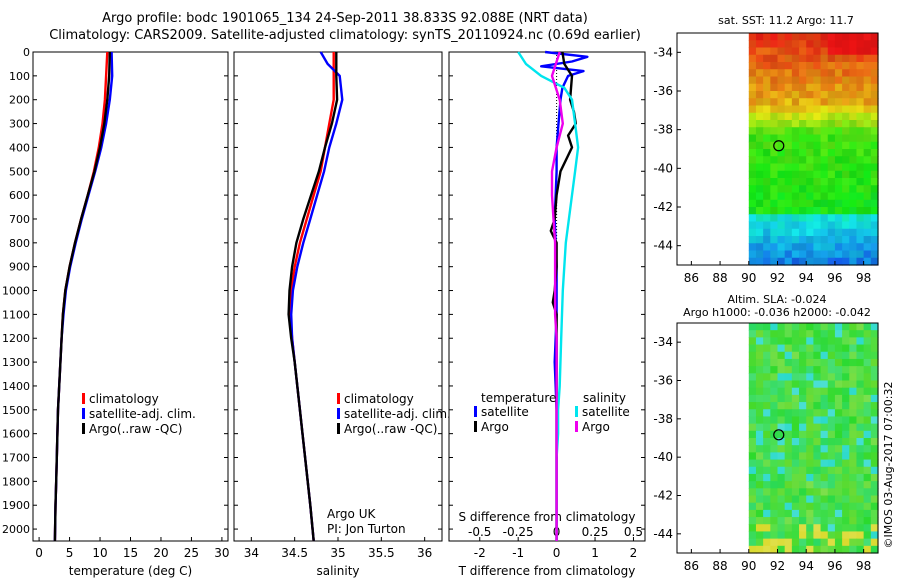 This screenshot has height=580, width=900. Describe the element at coordinates (806, 278) in the screenshot. I see `sst-map-xtick-label: 94` at that location.